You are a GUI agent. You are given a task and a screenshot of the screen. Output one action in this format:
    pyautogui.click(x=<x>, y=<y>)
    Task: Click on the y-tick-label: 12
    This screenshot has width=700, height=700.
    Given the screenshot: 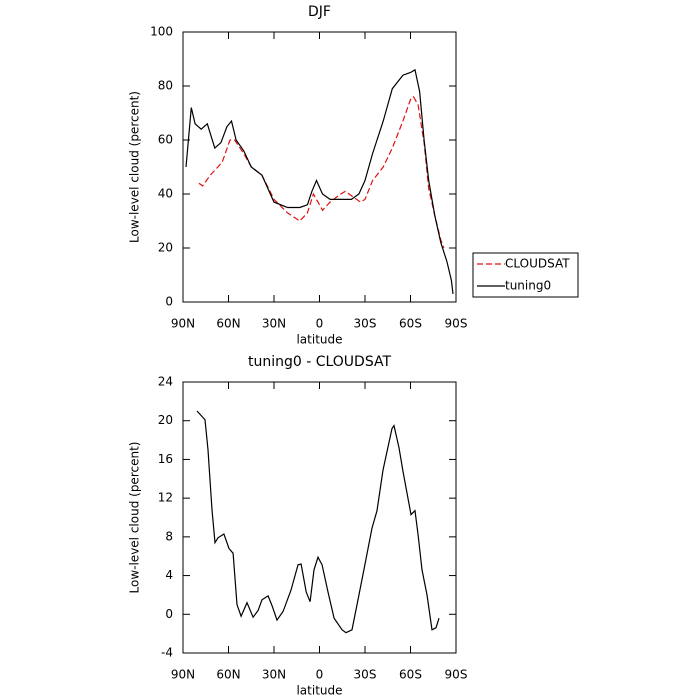 What is the action you would take?
    pyautogui.click(x=165, y=498)
    